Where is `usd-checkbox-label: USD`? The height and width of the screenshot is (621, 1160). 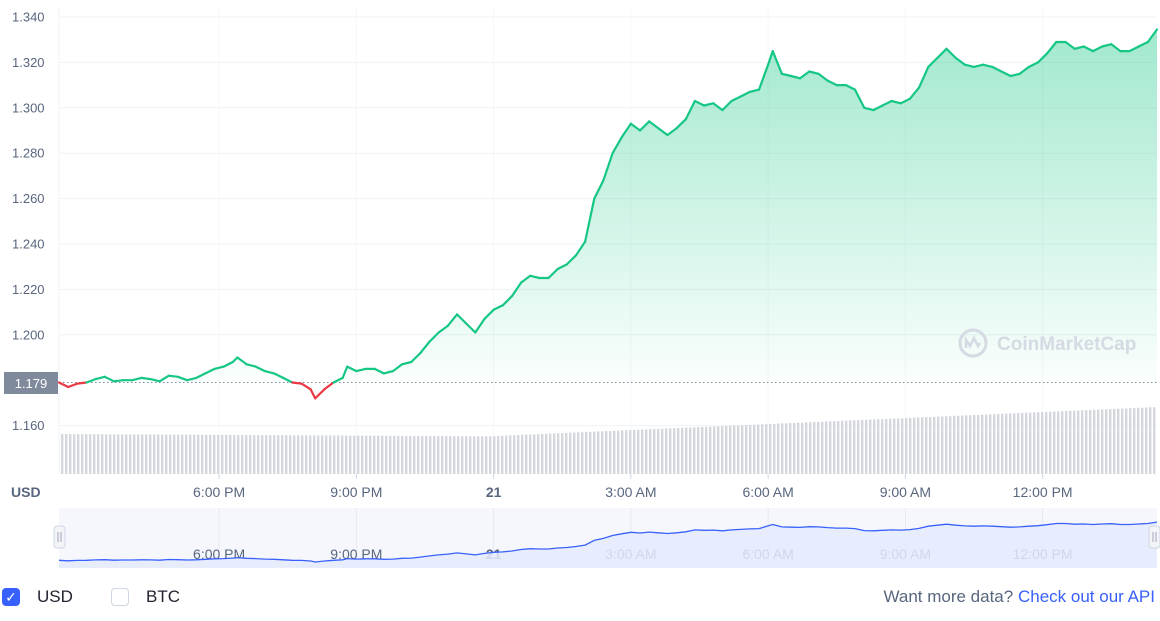 usd-checkbox-label: USD is located at coordinates (55, 596).